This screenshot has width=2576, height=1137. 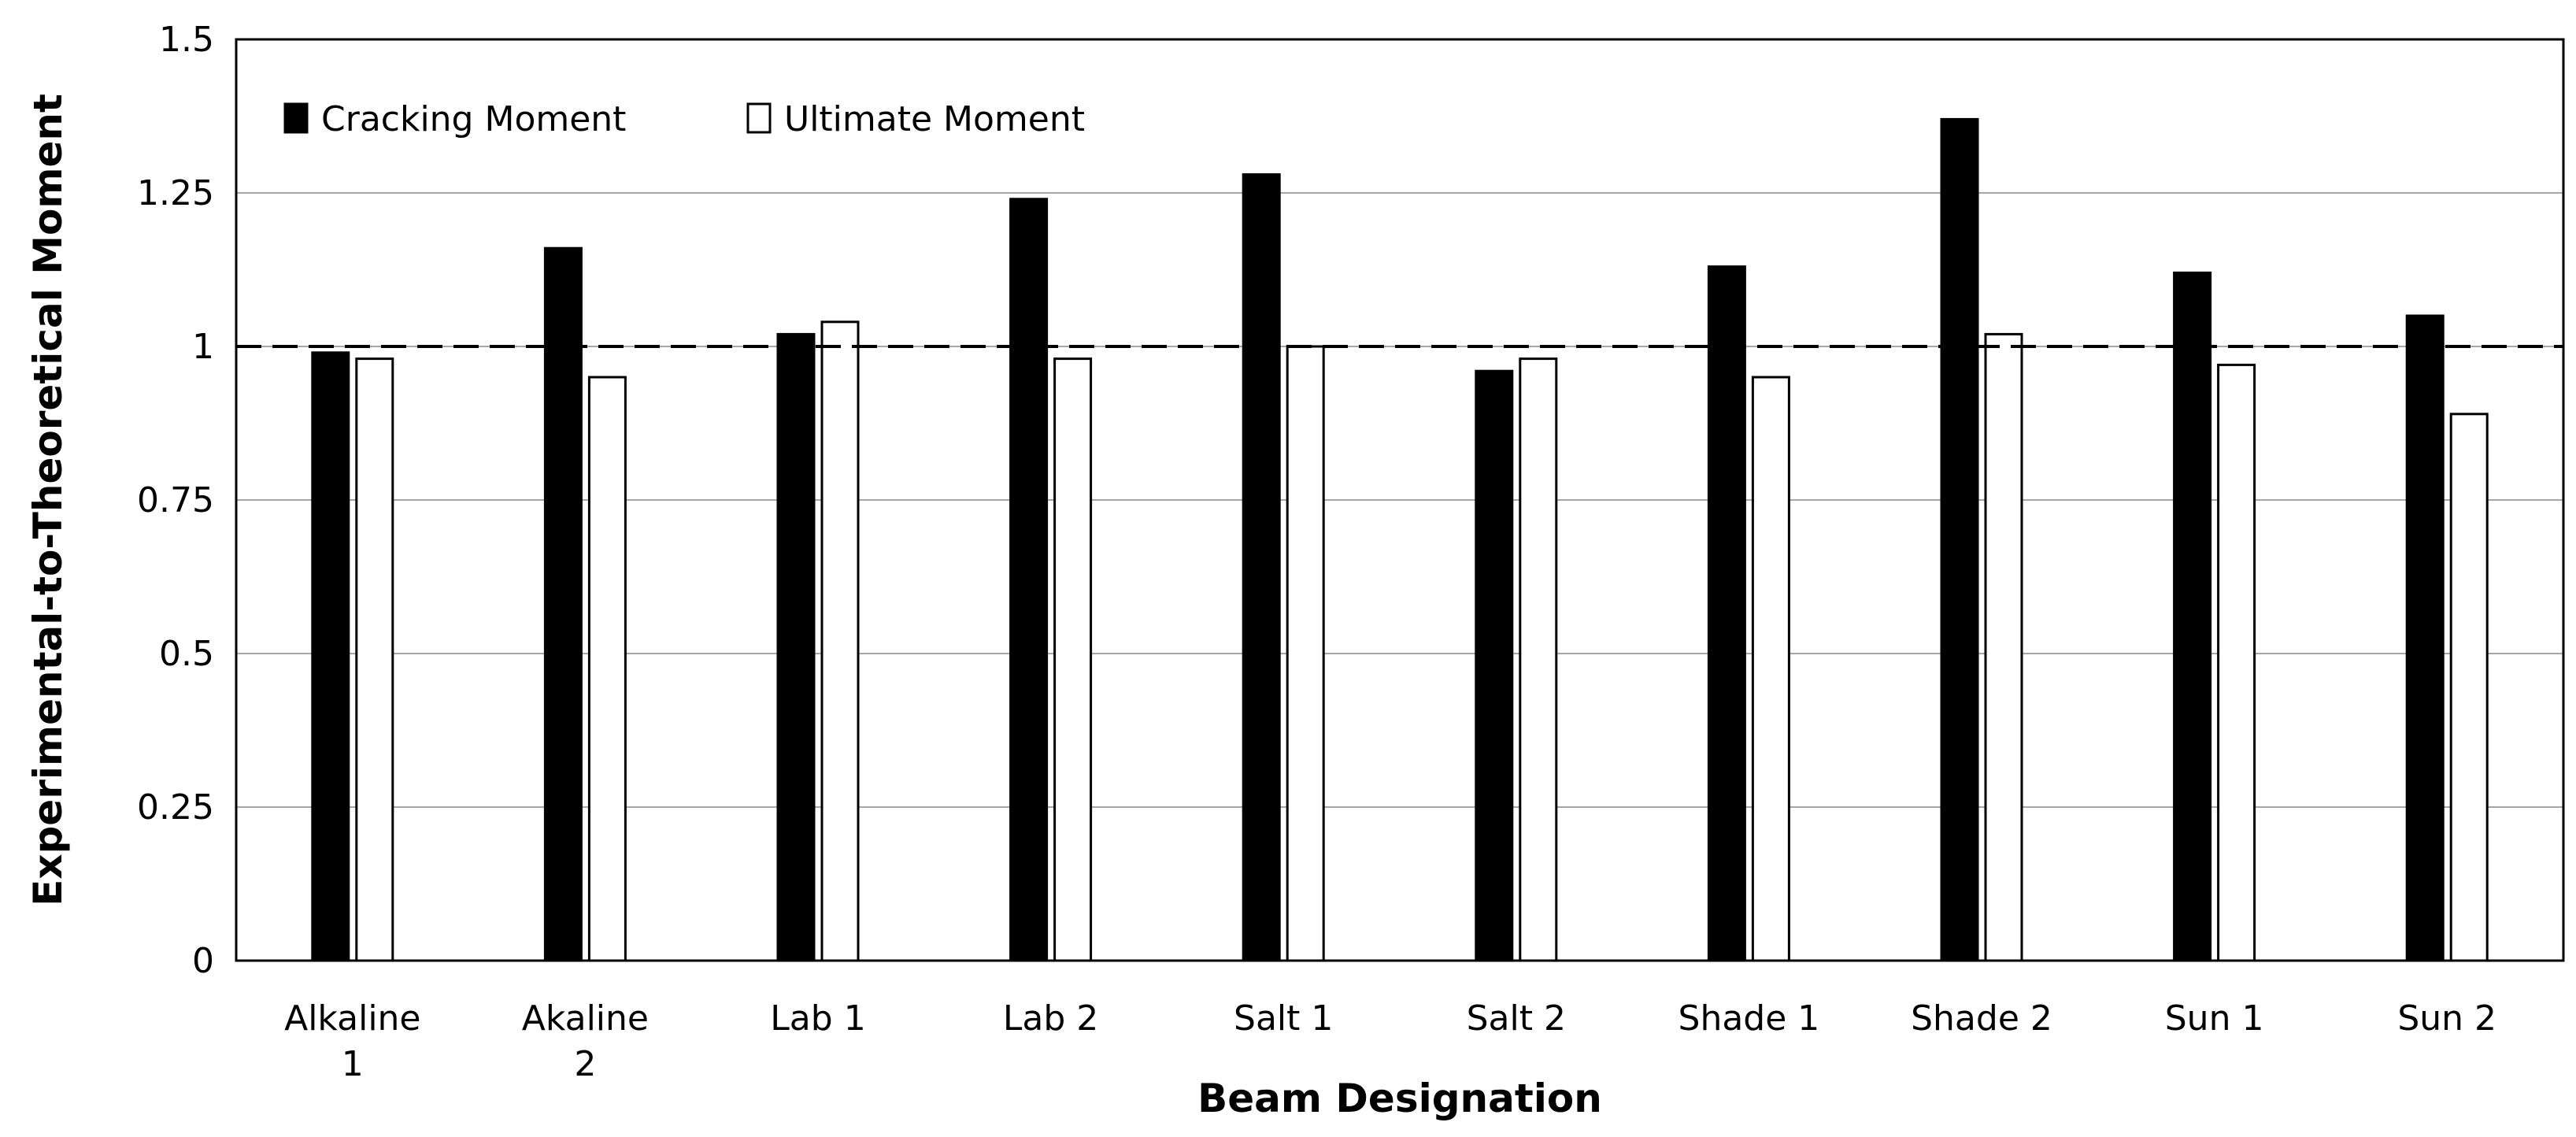 What do you see at coordinates (934, 119) in the screenshot?
I see `legend-label-ultimate-moment: Ultimate Moment` at bounding box center [934, 119].